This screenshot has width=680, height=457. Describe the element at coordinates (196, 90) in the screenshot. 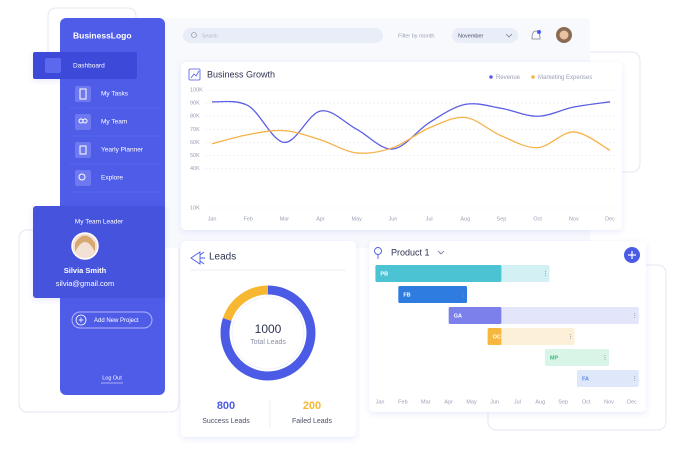

I see `y-tick-label: 100K` at that location.